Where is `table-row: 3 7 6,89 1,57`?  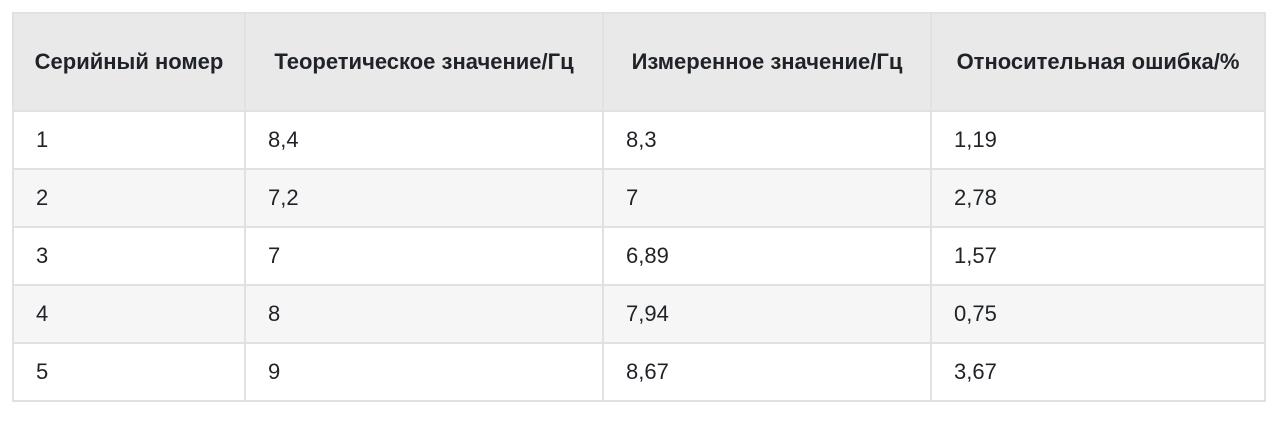
table-row: 3 7 6,89 1,57 is located at coordinates (639, 256).